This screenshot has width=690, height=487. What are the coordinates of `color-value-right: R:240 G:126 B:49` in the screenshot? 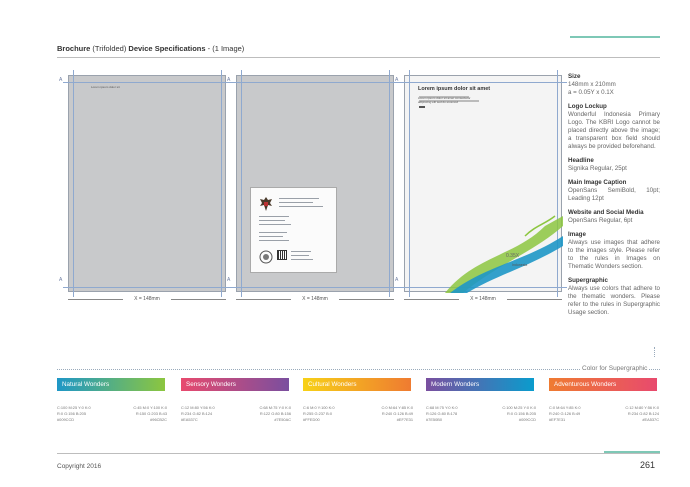 It's located at (397, 413).